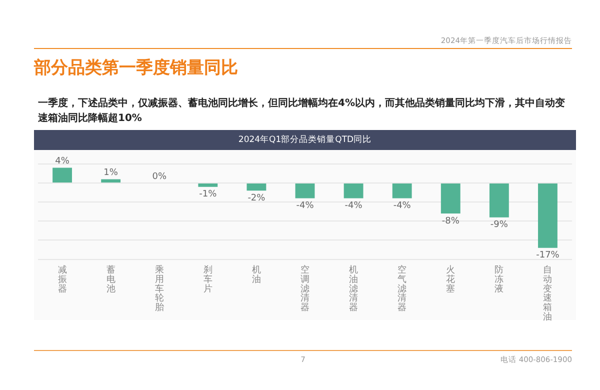 The height and width of the screenshot is (390, 600). Describe the element at coordinates (547, 293) in the screenshot. I see `x-tick-label: 自动变速箱油` at that location.